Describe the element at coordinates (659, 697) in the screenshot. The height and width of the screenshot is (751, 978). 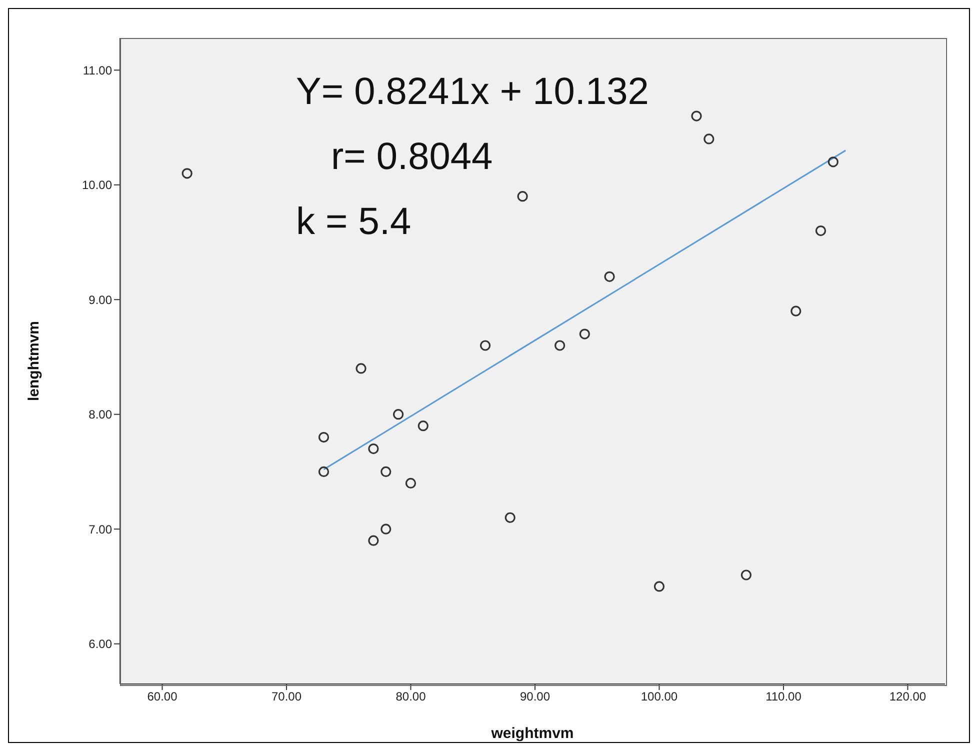
I see `x-tick-label: 100.00` at that location.